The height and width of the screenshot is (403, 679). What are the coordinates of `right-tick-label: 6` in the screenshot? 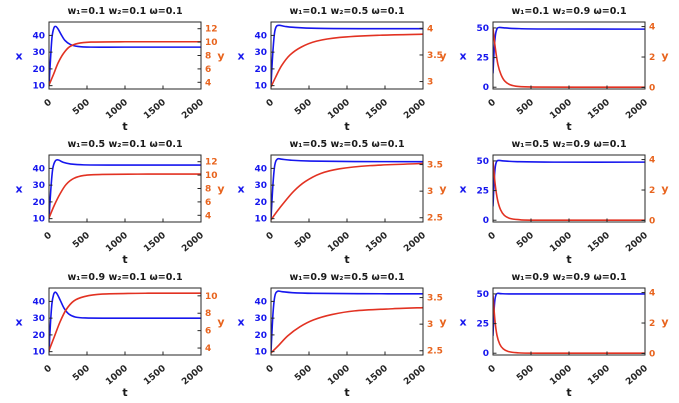 It's located at (208, 332).